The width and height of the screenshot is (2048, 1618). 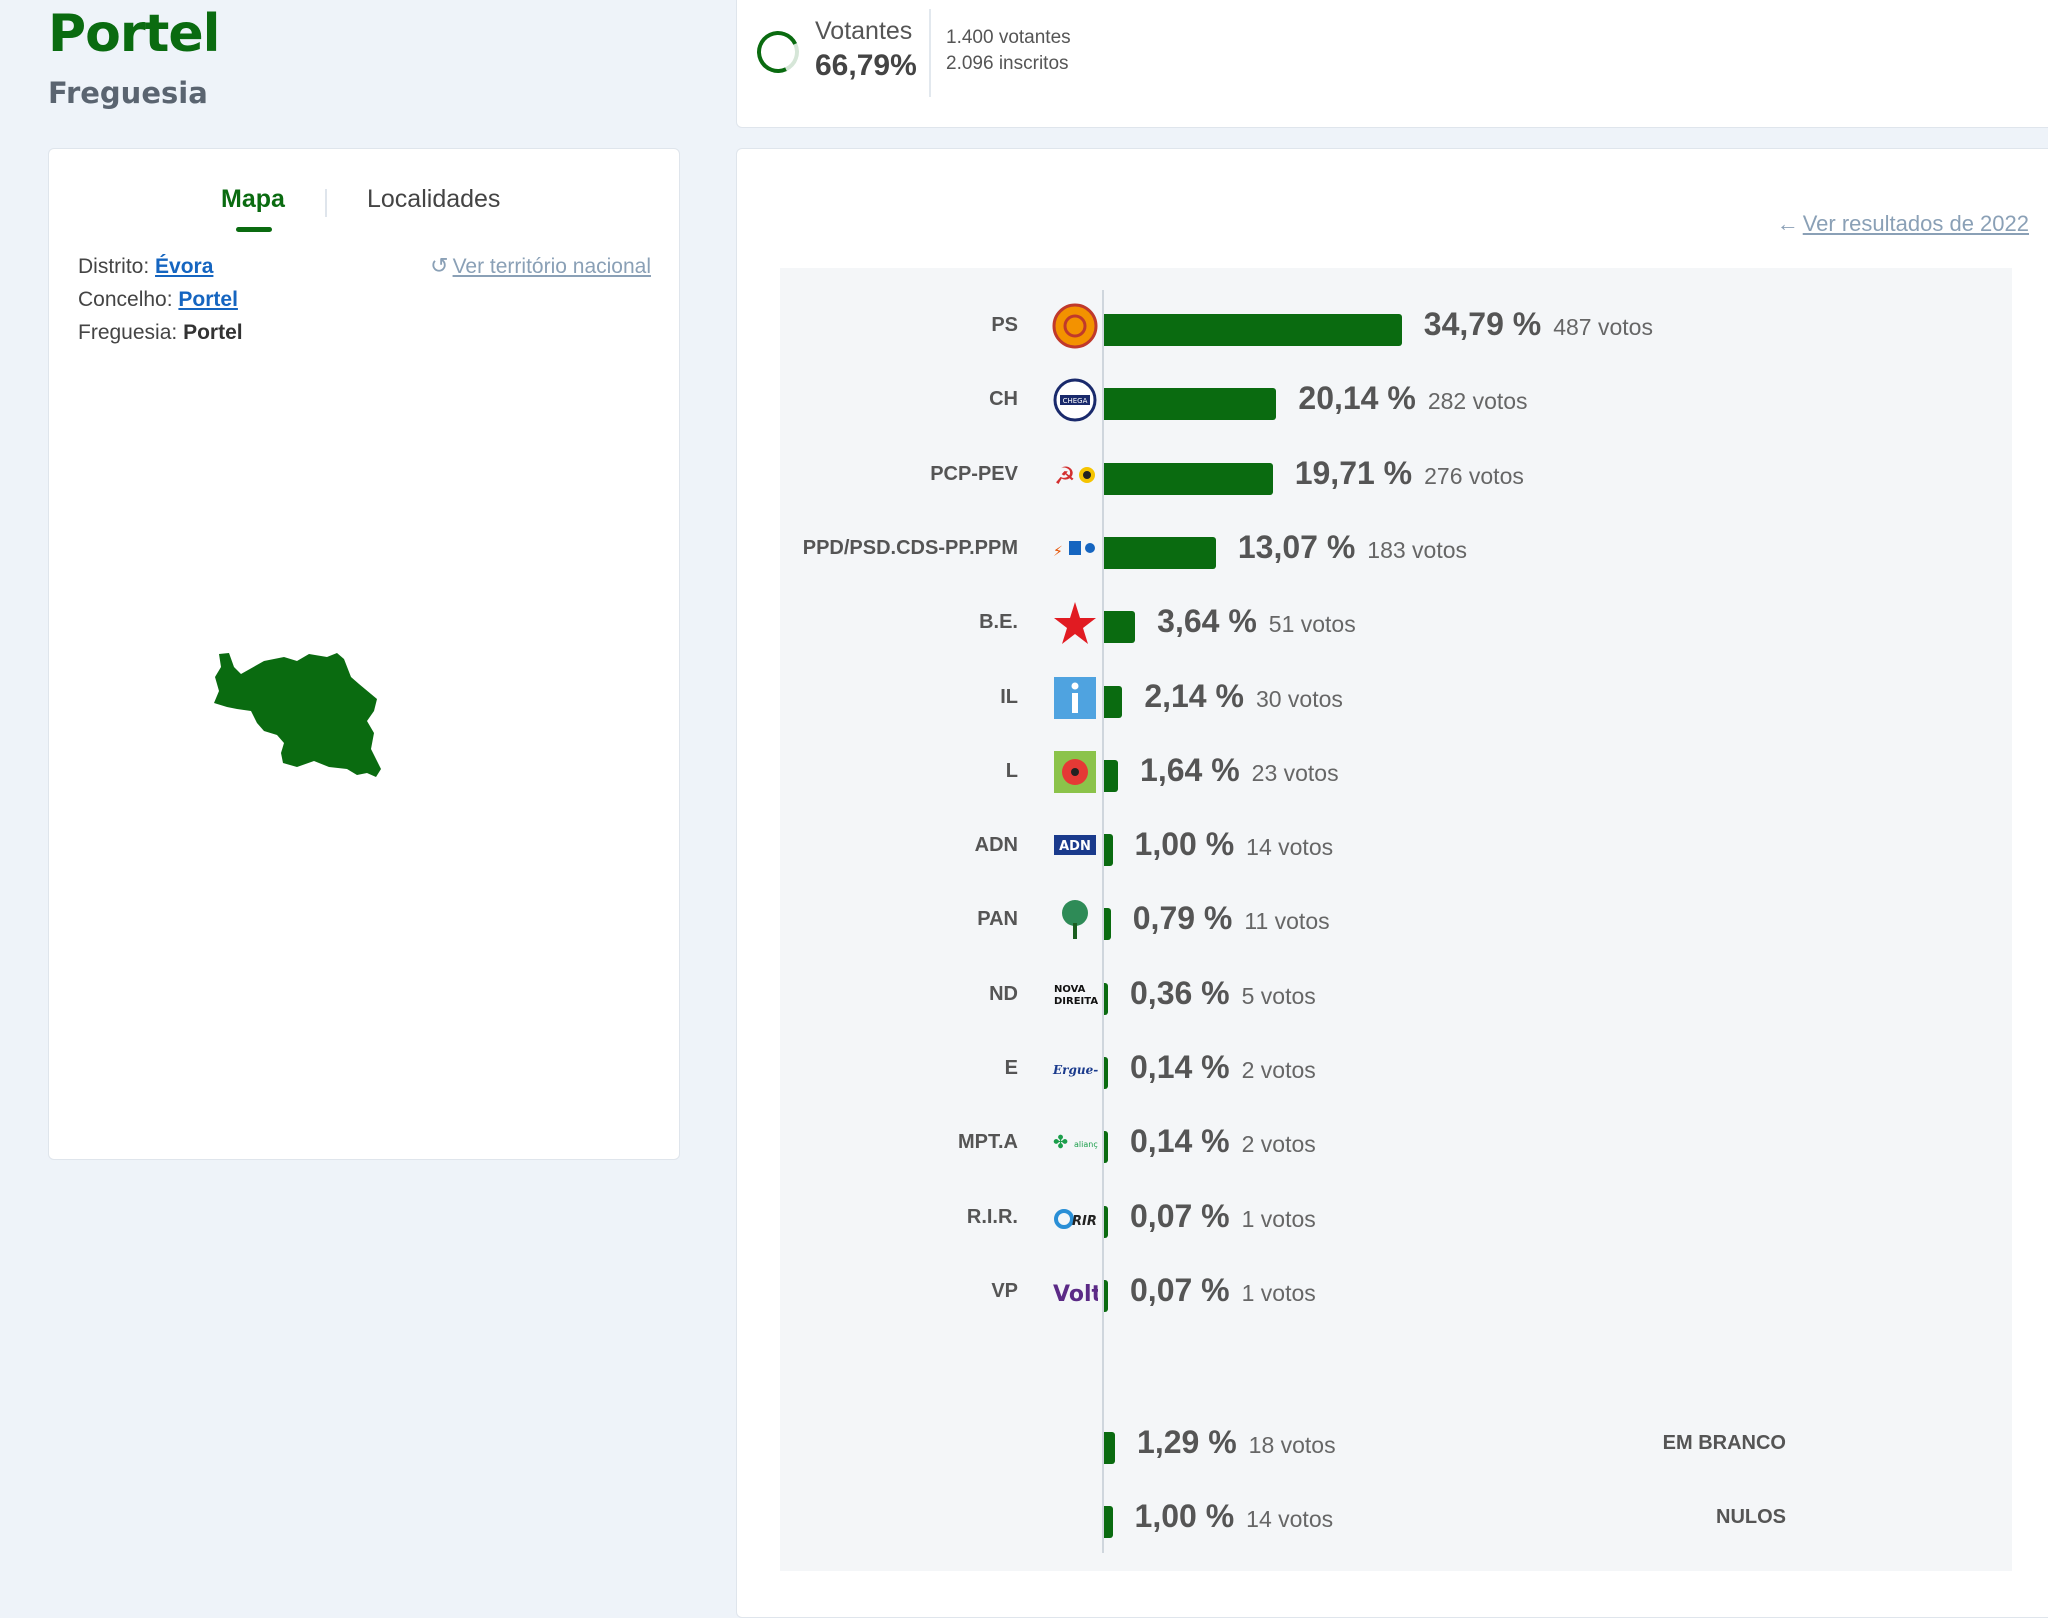 I want to click on arrow-left-icon: ←, so click(x=1787, y=223).